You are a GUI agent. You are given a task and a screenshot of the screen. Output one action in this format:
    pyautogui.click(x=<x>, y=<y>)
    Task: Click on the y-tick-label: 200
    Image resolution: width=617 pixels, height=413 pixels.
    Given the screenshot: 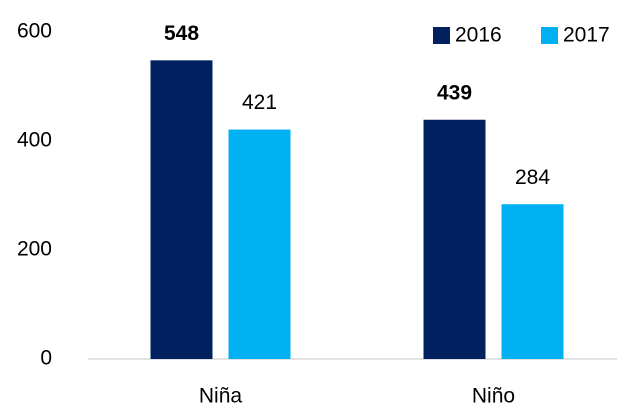 What is the action you would take?
    pyautogui.click(x=34, y=249)
    